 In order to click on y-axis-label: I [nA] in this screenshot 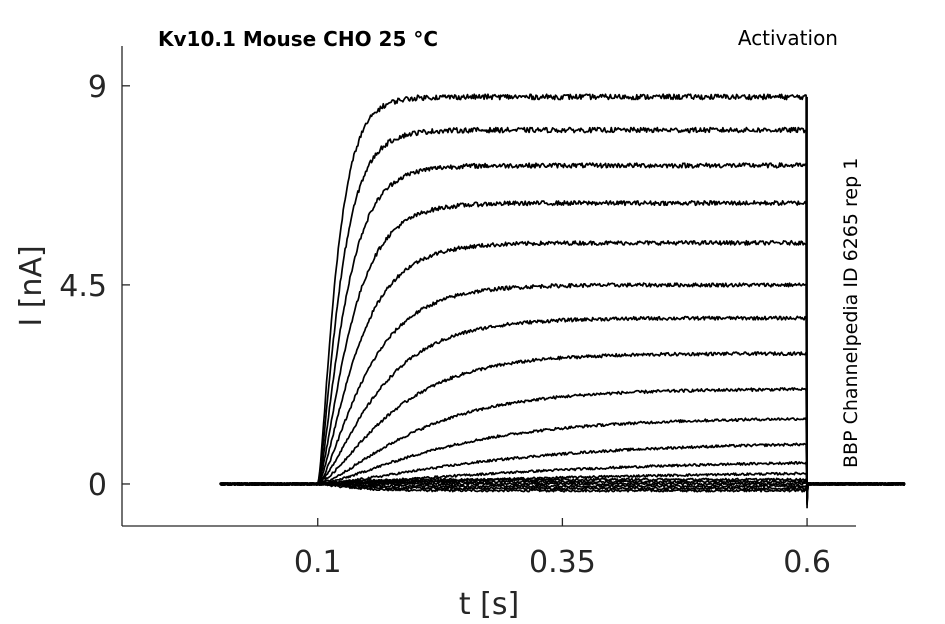, I will do `click(31, 285)`.